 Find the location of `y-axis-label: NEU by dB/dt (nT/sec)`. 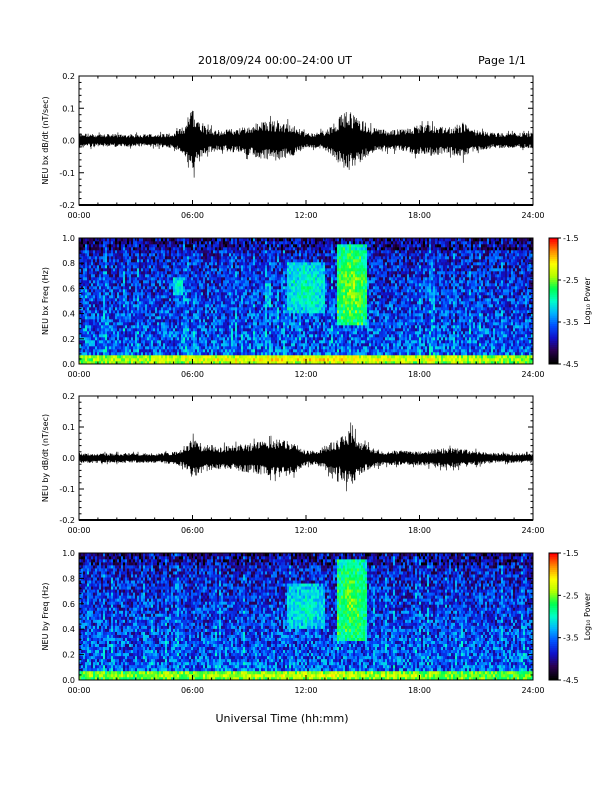

y-axis-label: NEU by dB/dt (nT/sec) is located at coordinates (45, 458).